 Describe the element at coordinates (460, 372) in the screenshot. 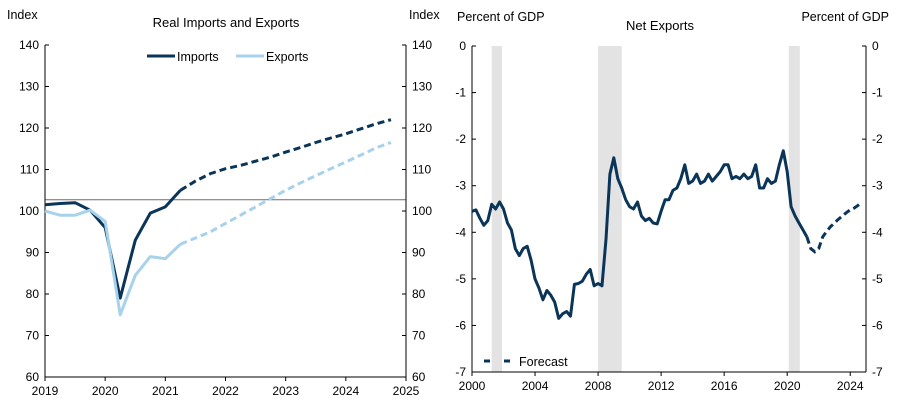

I see `y-tick-label-left: -7` at that location.